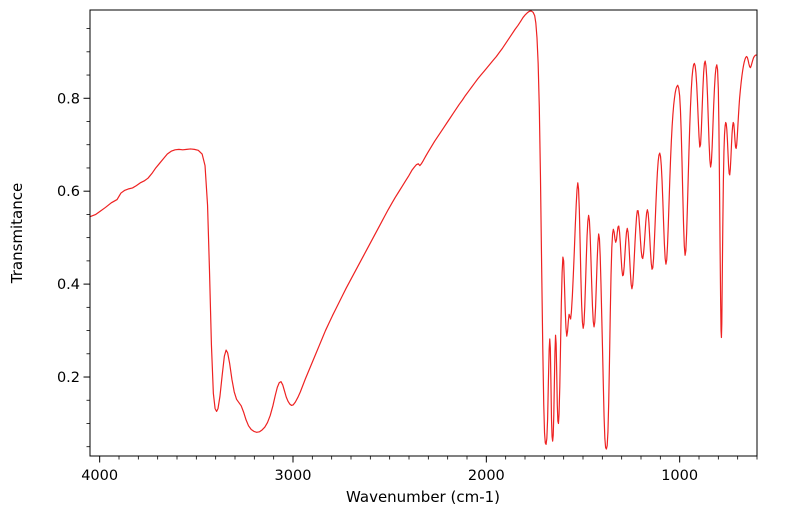  I want to click on x-axis-label: Wavenumber (cm-1), so click(423, 497).